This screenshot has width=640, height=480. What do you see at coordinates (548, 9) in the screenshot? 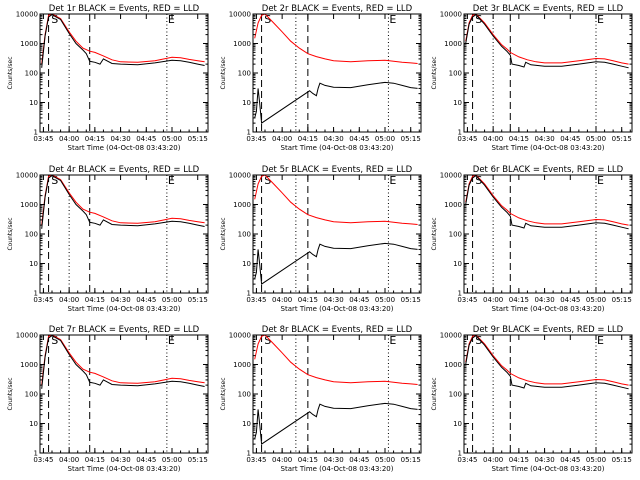
I see `panel-title: Det 3r BLACK = Events, RED = LLD` at bounding box center [548, 9].